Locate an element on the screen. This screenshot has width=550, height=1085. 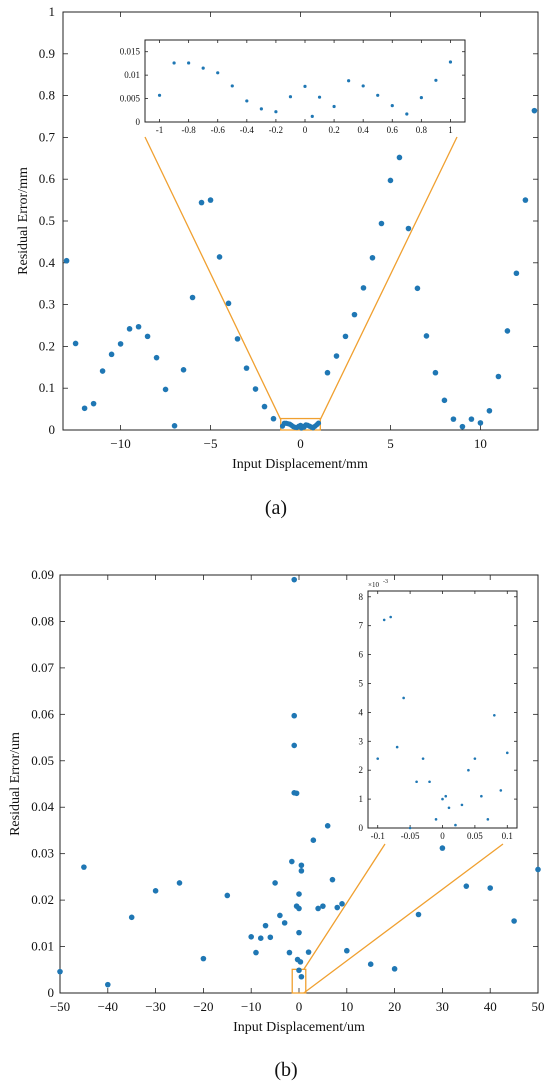
chart-b-ylabel: Residual Error/um is located at coordinates (15, 784).